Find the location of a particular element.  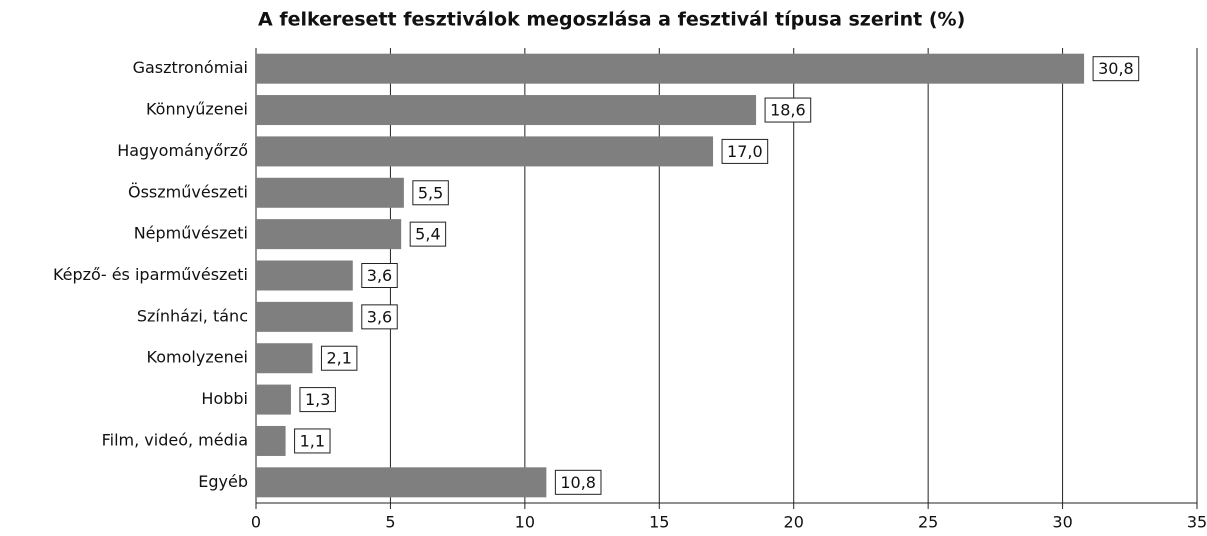

value-label: 2,1 is located at coordinates (338, 358).